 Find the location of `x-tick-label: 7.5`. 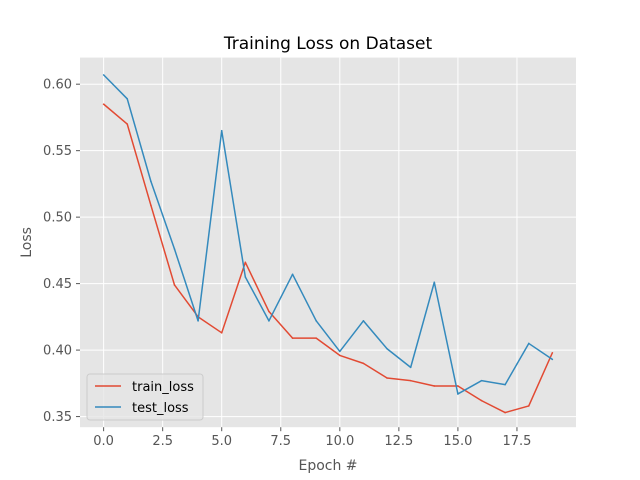

x-tick-label: 7.5 is located at coordinates (280, 441).